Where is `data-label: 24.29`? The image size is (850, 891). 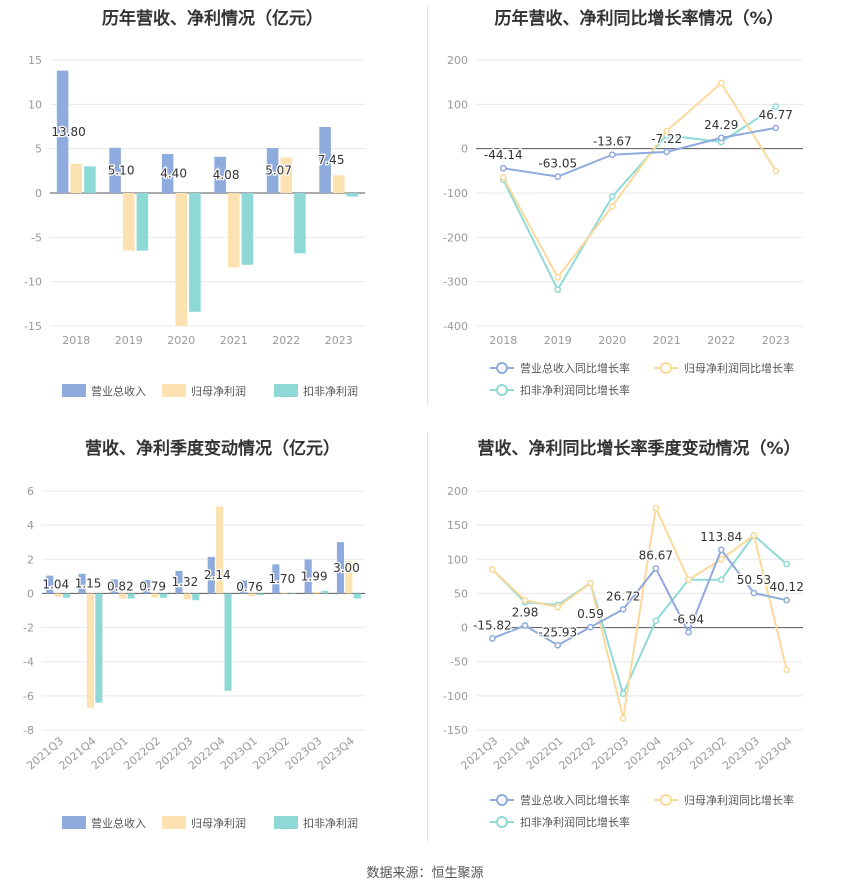 data-label: 24.29 is located at coordinates (721, 125).